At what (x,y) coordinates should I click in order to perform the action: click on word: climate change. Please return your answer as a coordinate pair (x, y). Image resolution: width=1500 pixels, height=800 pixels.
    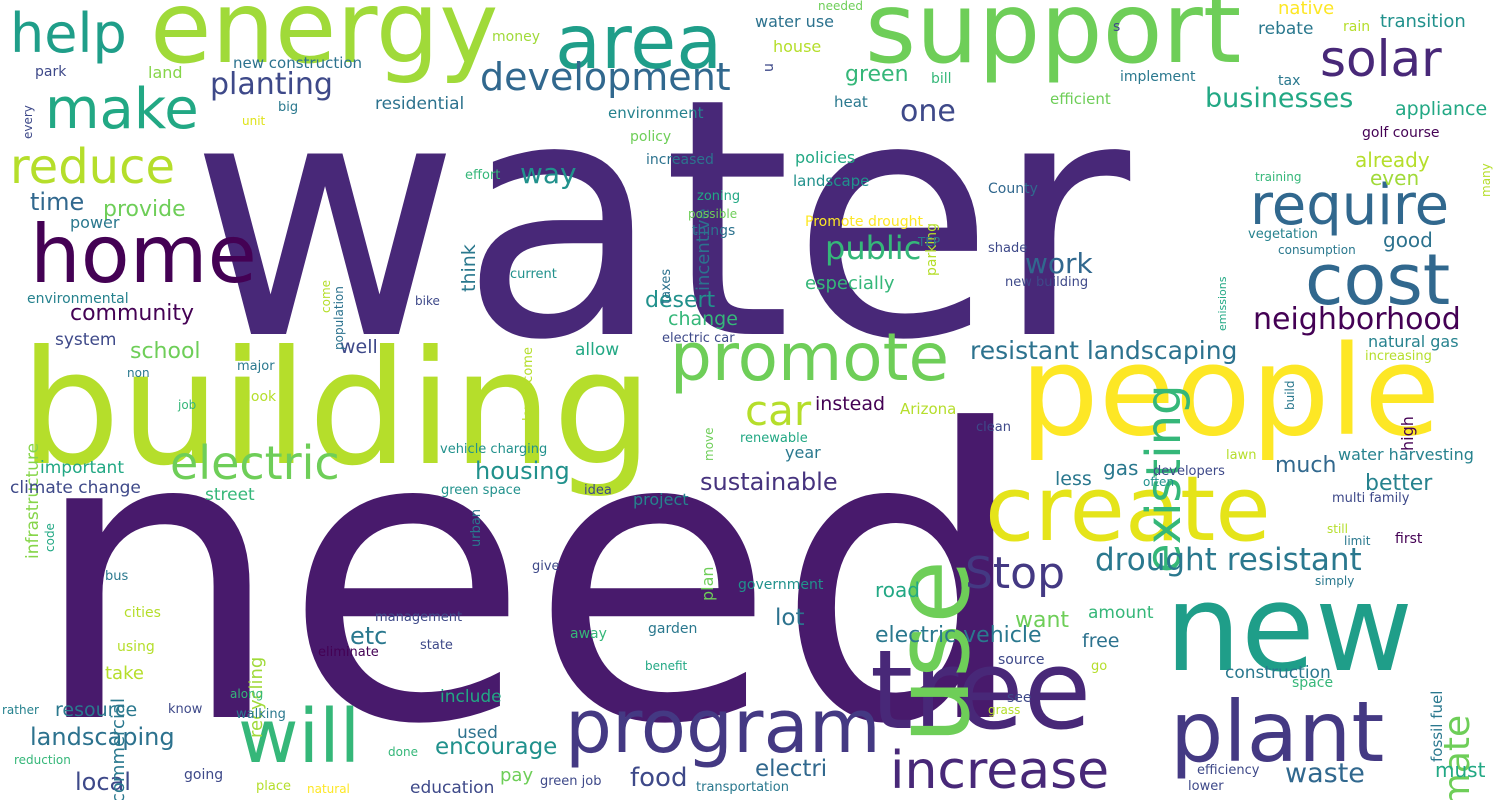
    Looking at the image, I should click on (75, 488).